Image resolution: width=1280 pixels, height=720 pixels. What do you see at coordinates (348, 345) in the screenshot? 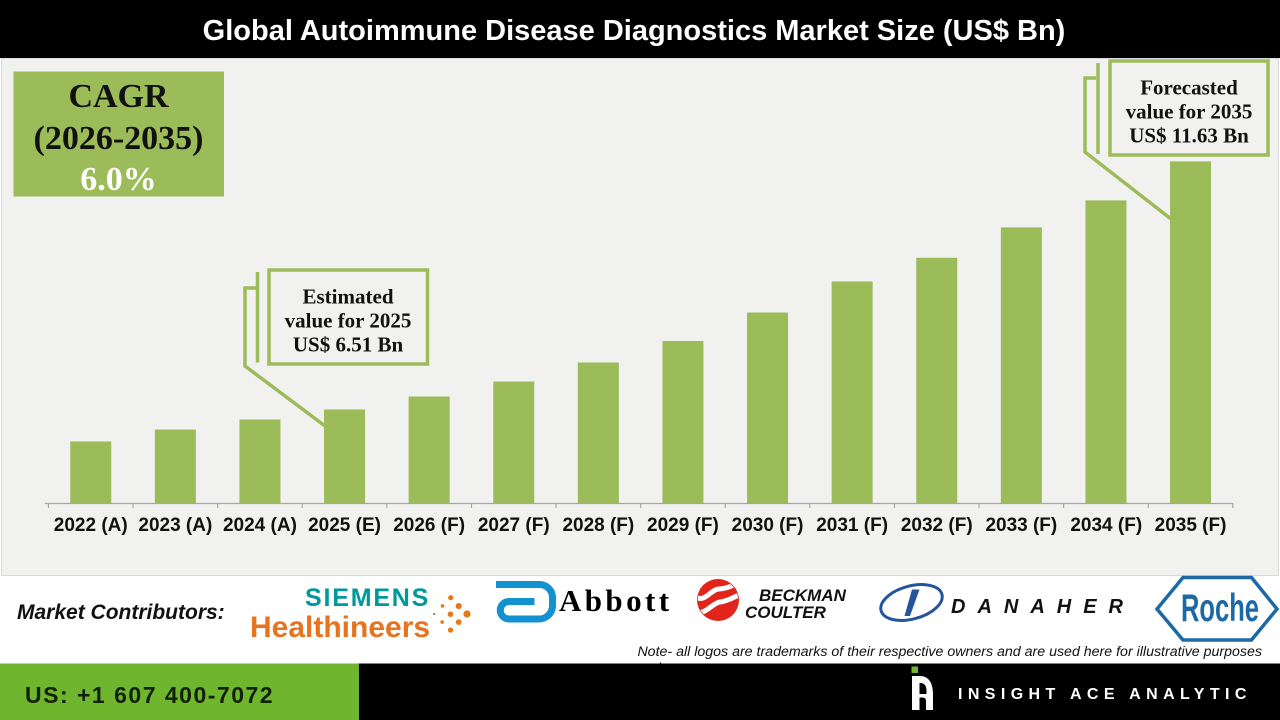
I see `svg-text: US$ 6.51 Bn` at bounding box center [348, 345].